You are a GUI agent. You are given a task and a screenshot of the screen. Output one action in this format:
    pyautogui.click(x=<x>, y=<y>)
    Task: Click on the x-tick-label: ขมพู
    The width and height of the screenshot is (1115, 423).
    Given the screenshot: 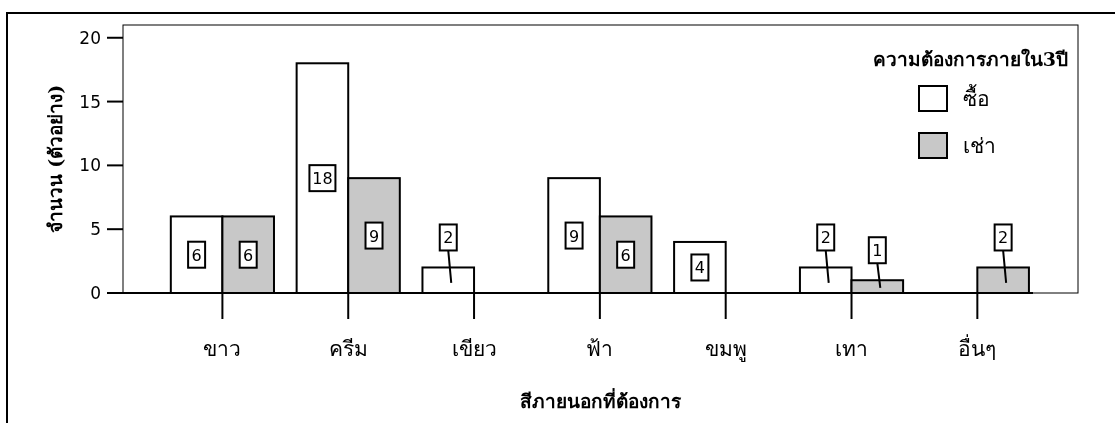 What is the action you would take?
    pyautogui.click(x=725, y=349)
    